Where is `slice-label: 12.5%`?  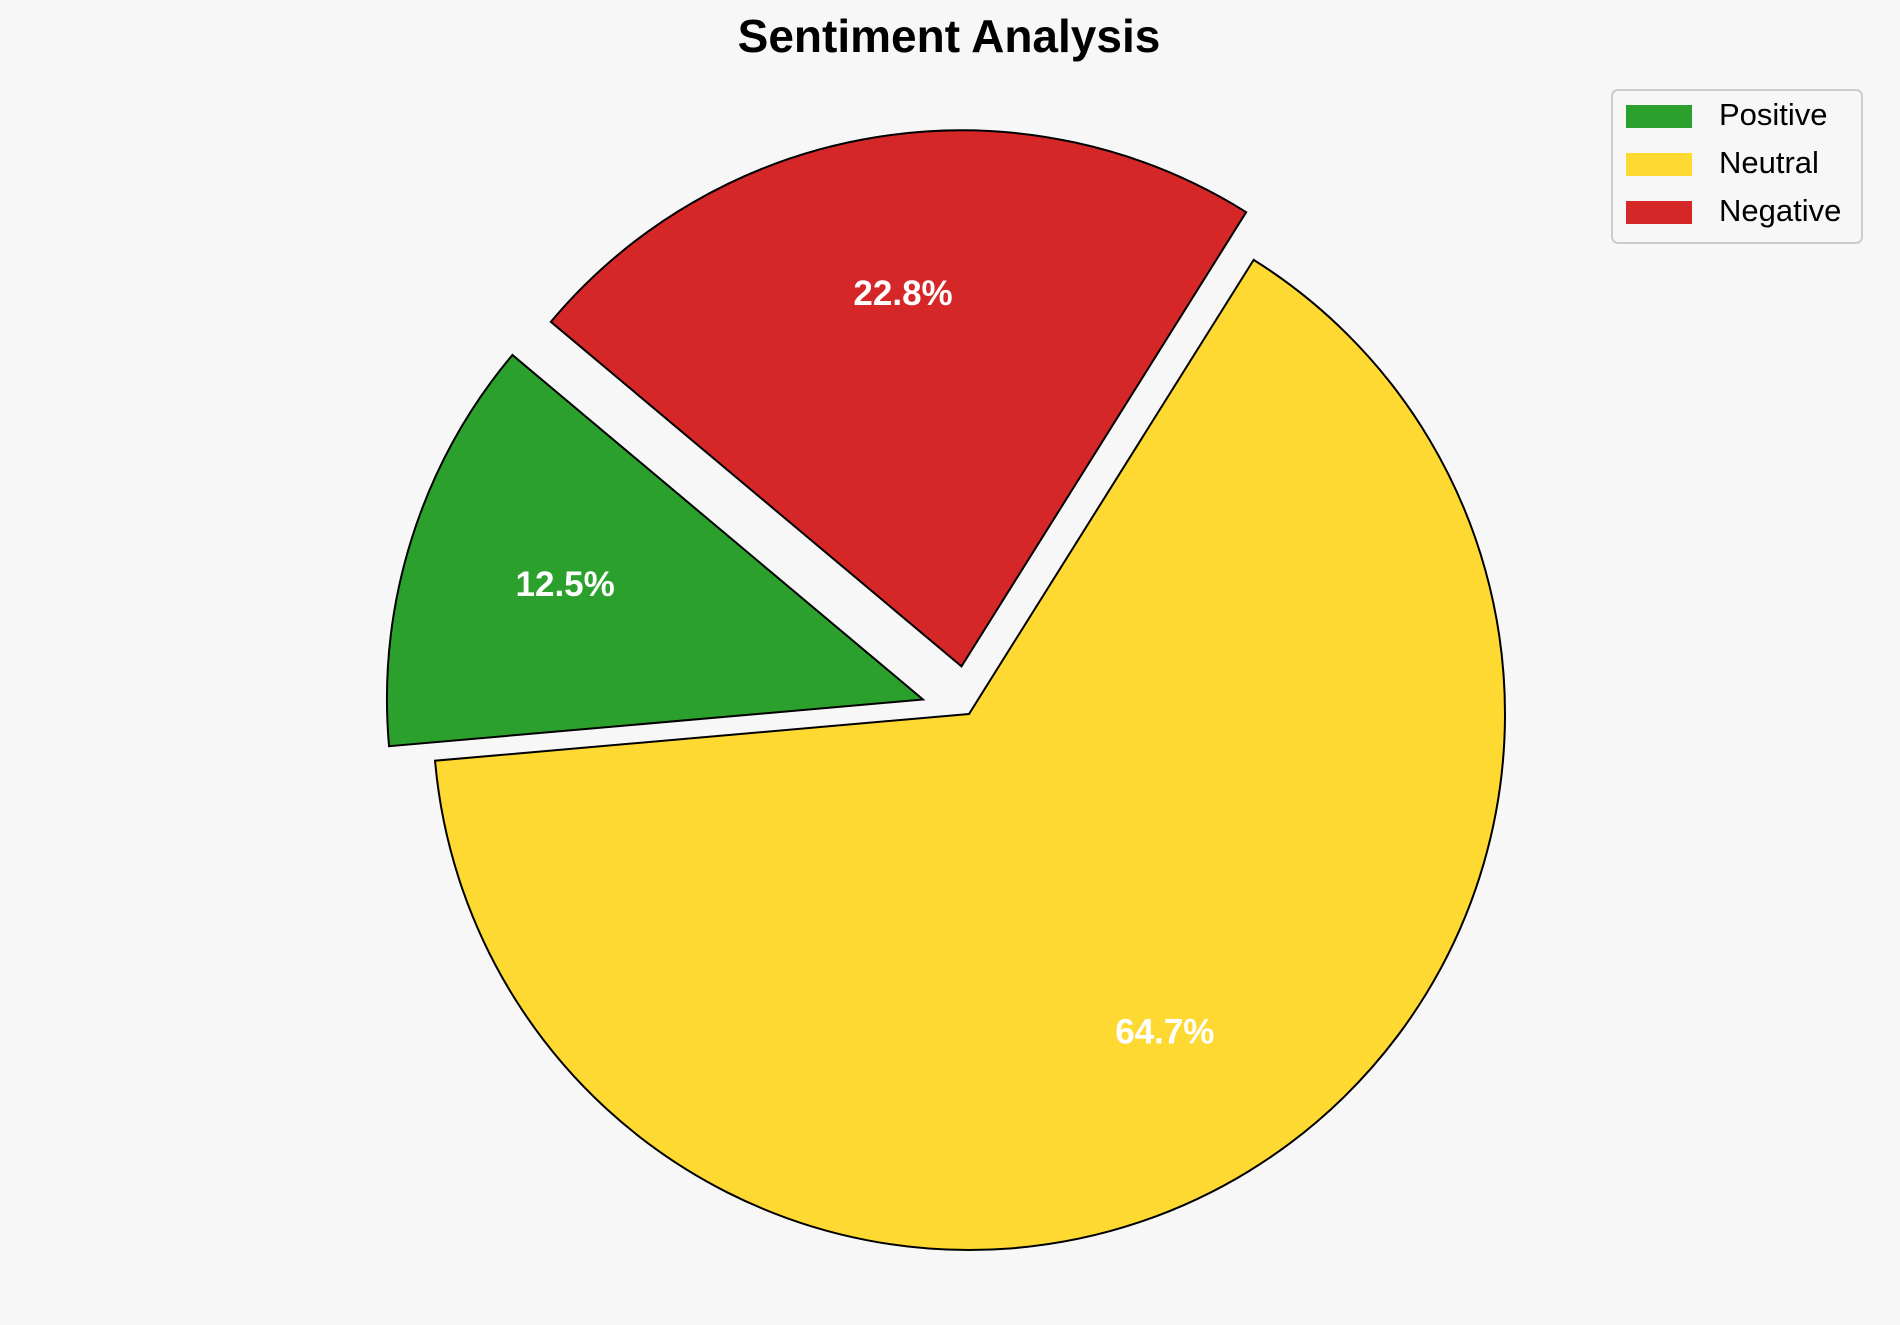 slice-label: 12.5% is located at coordinates (565, 584).